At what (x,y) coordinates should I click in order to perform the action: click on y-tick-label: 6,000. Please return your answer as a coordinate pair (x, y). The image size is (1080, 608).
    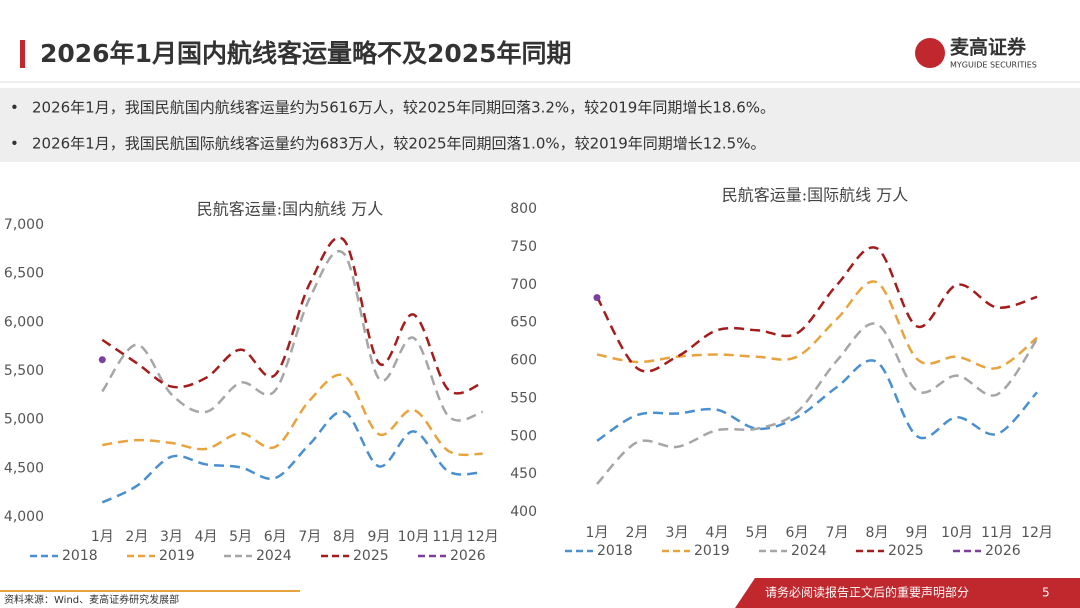
    Looking at the image, I should click on (24, 322).